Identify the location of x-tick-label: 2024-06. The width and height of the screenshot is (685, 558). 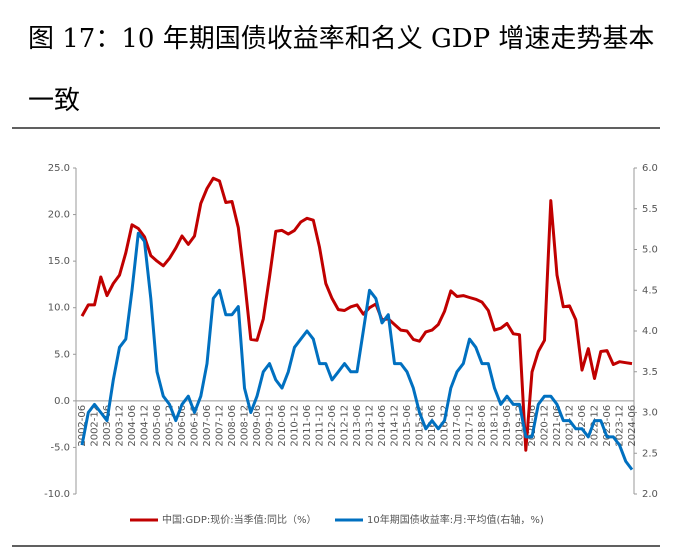
(632, 426).